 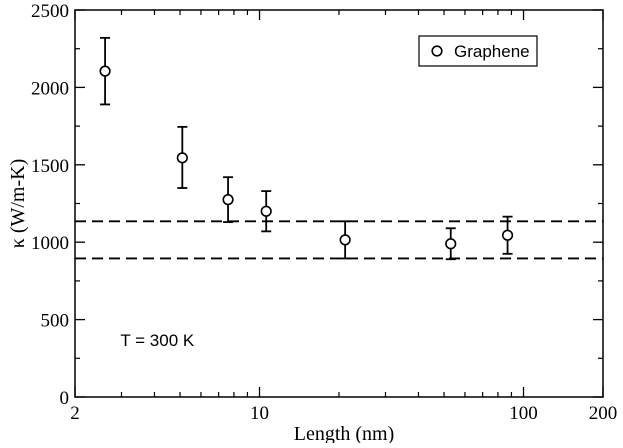 I want to click on x-tick-label: 2, so click(x=75, y=413).